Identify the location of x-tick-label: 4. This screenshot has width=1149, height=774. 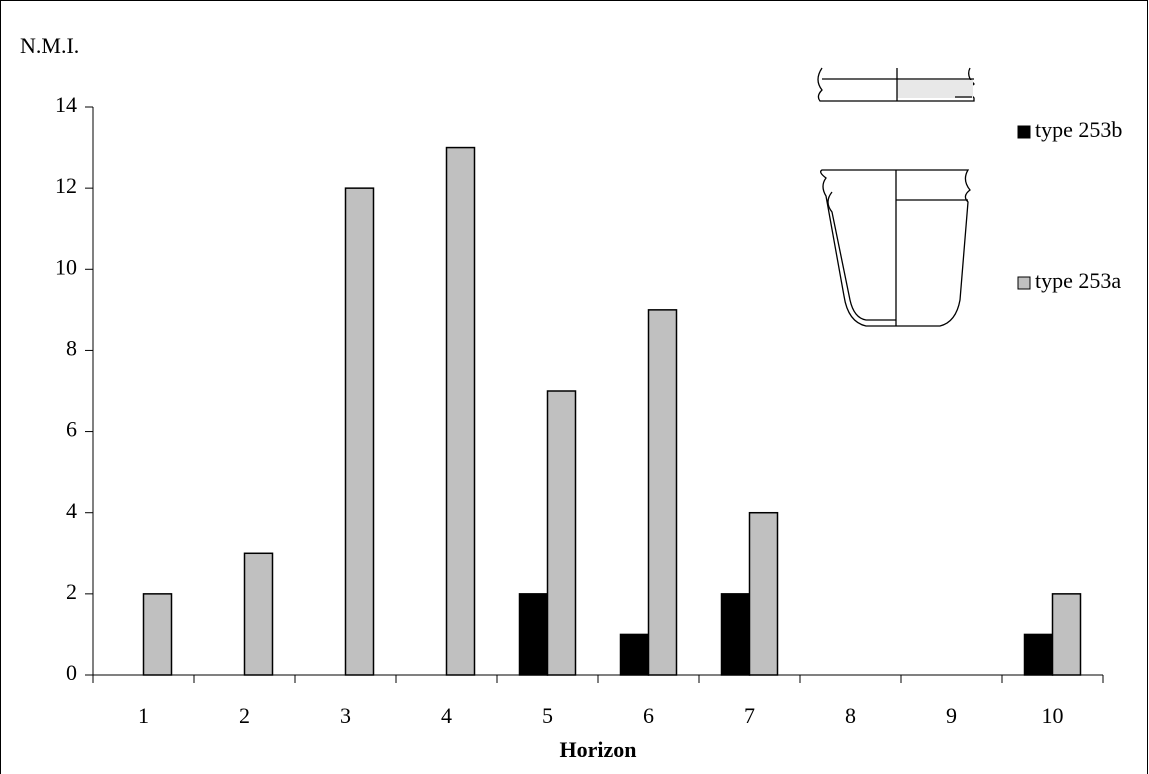
(446, 715).